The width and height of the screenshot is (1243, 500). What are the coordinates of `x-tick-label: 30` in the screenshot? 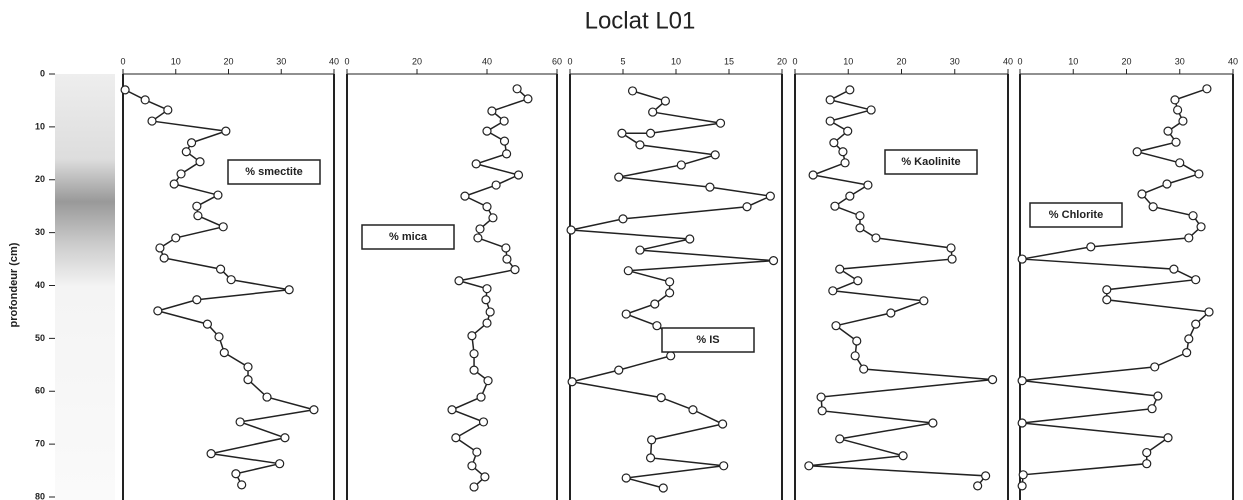 It's located at (281, 61).